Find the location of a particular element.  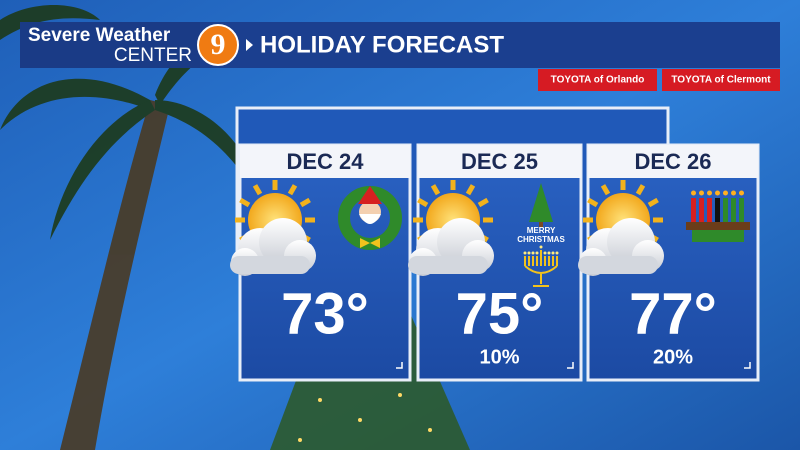

day-temp: 75° is located at coordinates (500, 313).